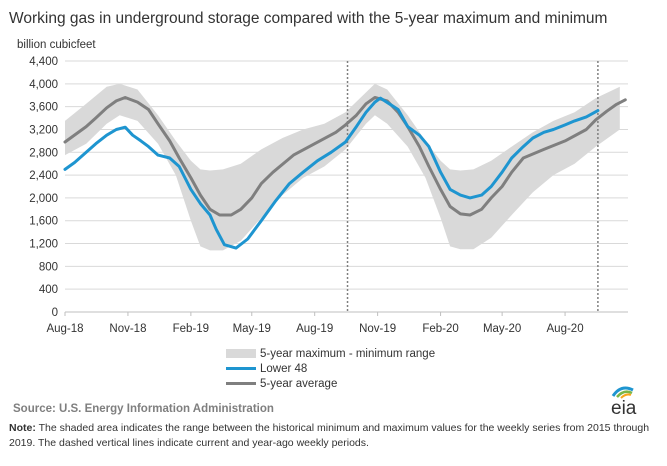 This screenshot has width=667, height=466. What do you see at coordinates (43, 108) in the screenshot?
I see `y-tick-label: 3,600` at bounding box center [43, 108].